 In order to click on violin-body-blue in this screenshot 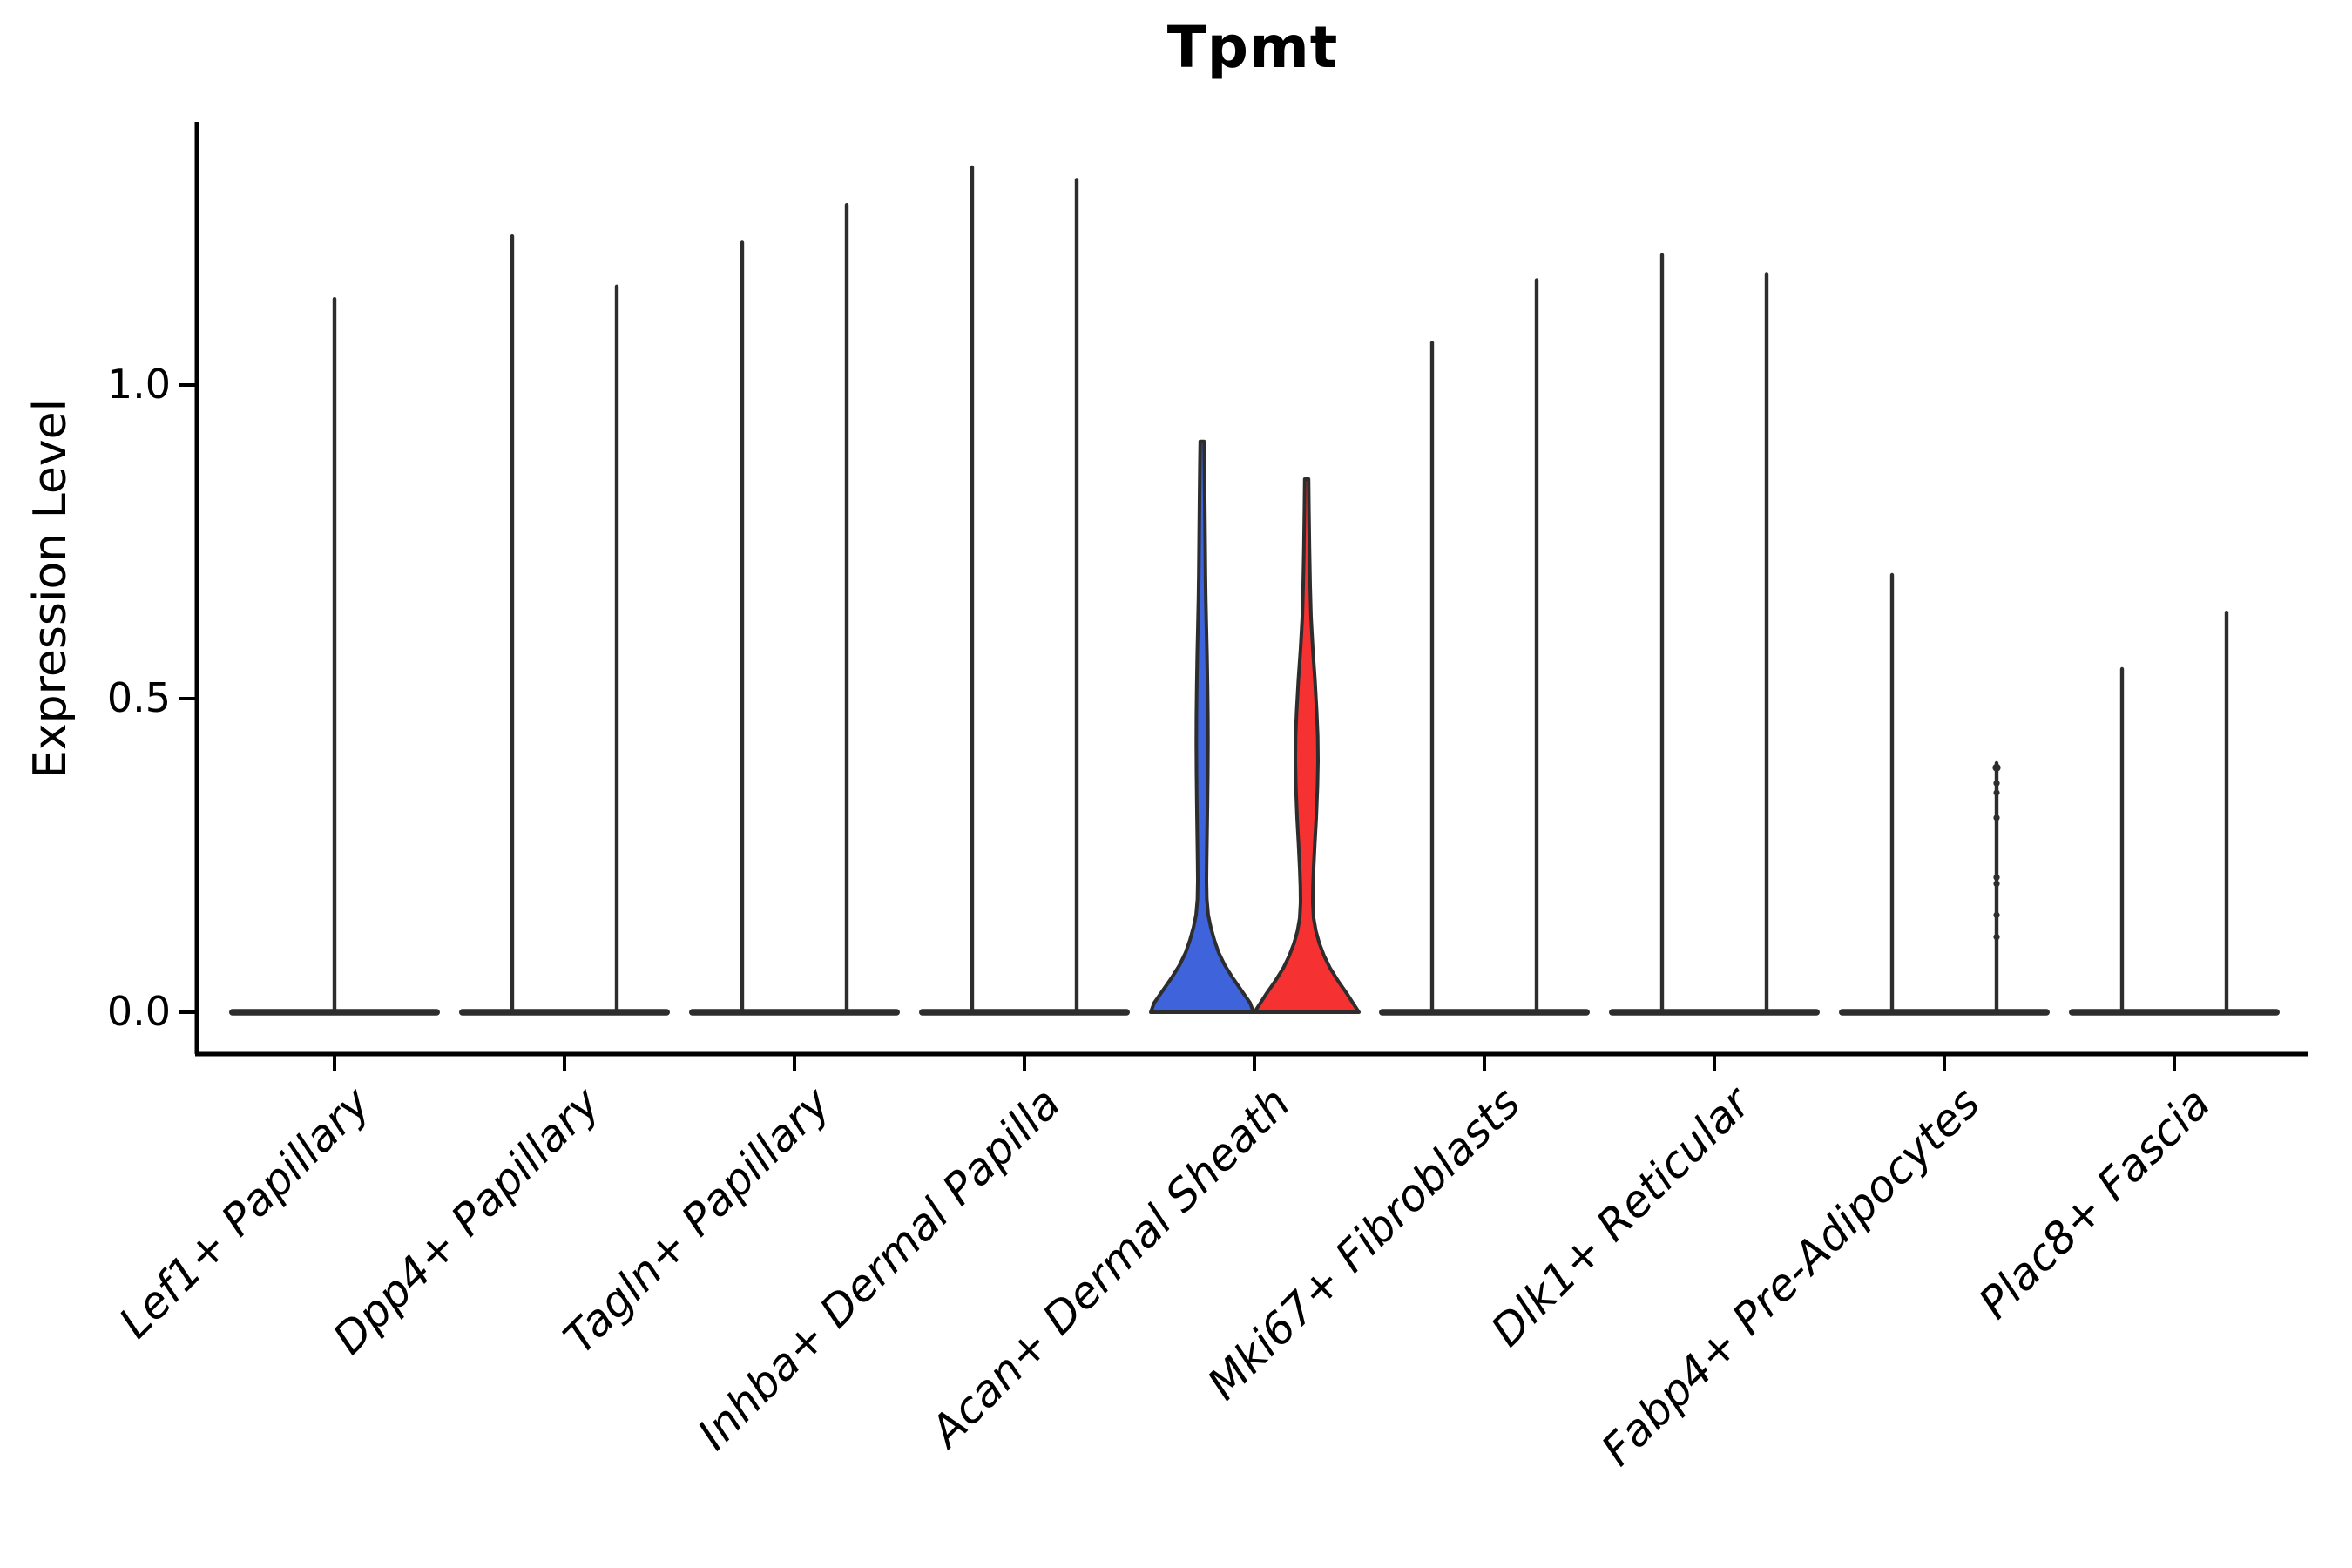, I will do `click(1202, 726)`.